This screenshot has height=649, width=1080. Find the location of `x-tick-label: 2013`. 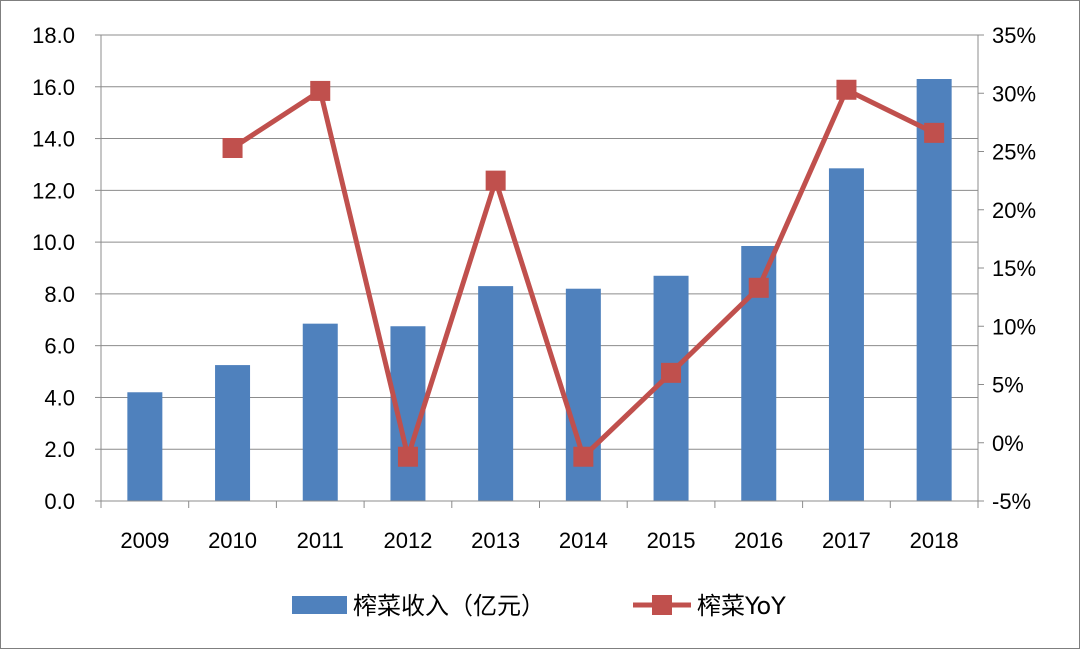

x-tick-label: 2013 is located at coordinates (495, 540).